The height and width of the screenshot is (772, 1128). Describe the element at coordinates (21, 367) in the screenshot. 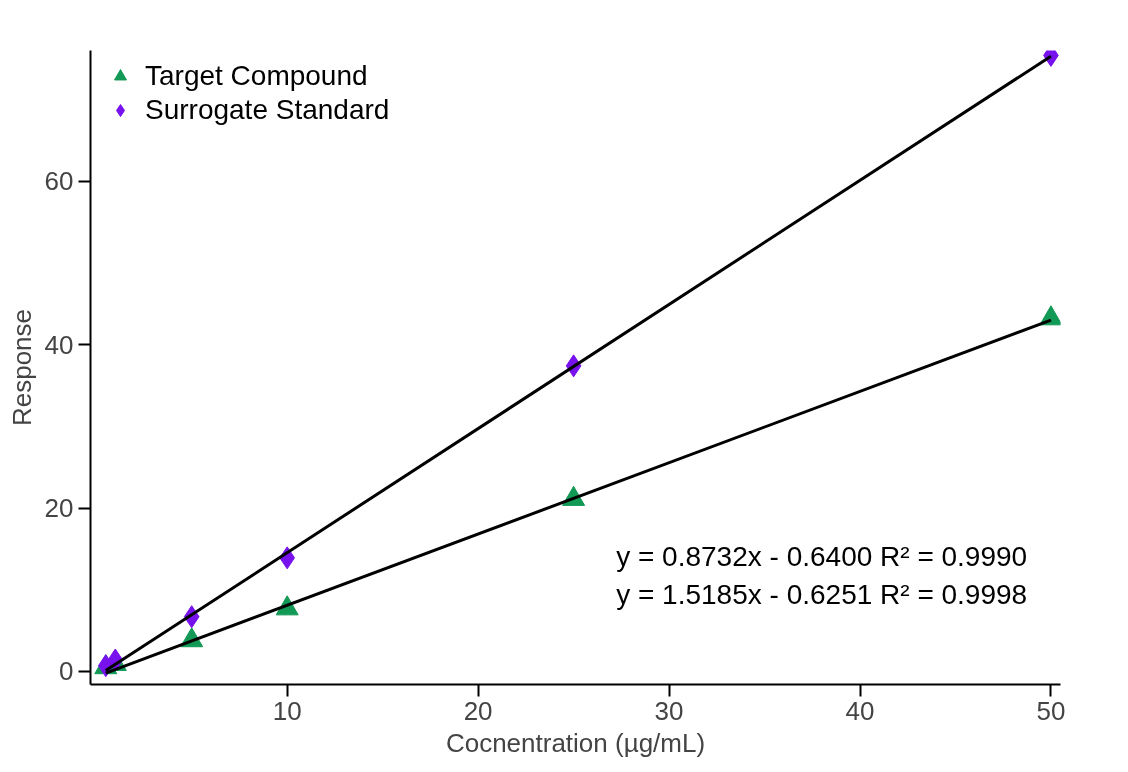

I see `y-axis-title: Response` at that location.